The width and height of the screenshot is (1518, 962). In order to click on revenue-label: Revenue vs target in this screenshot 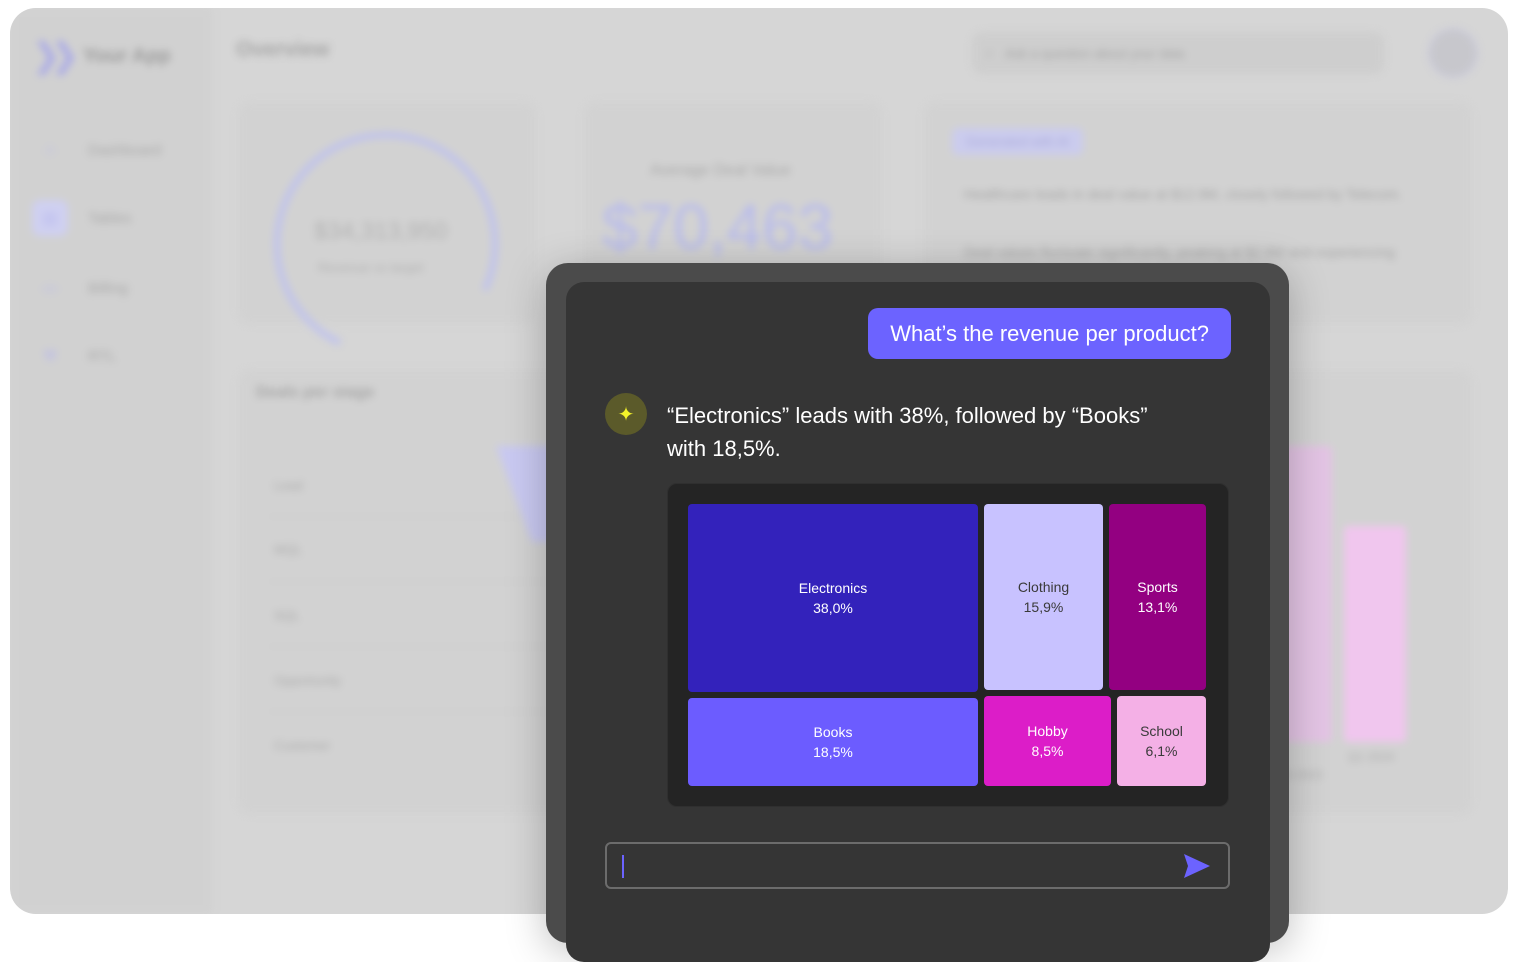, I will do `click(371, 267)`.